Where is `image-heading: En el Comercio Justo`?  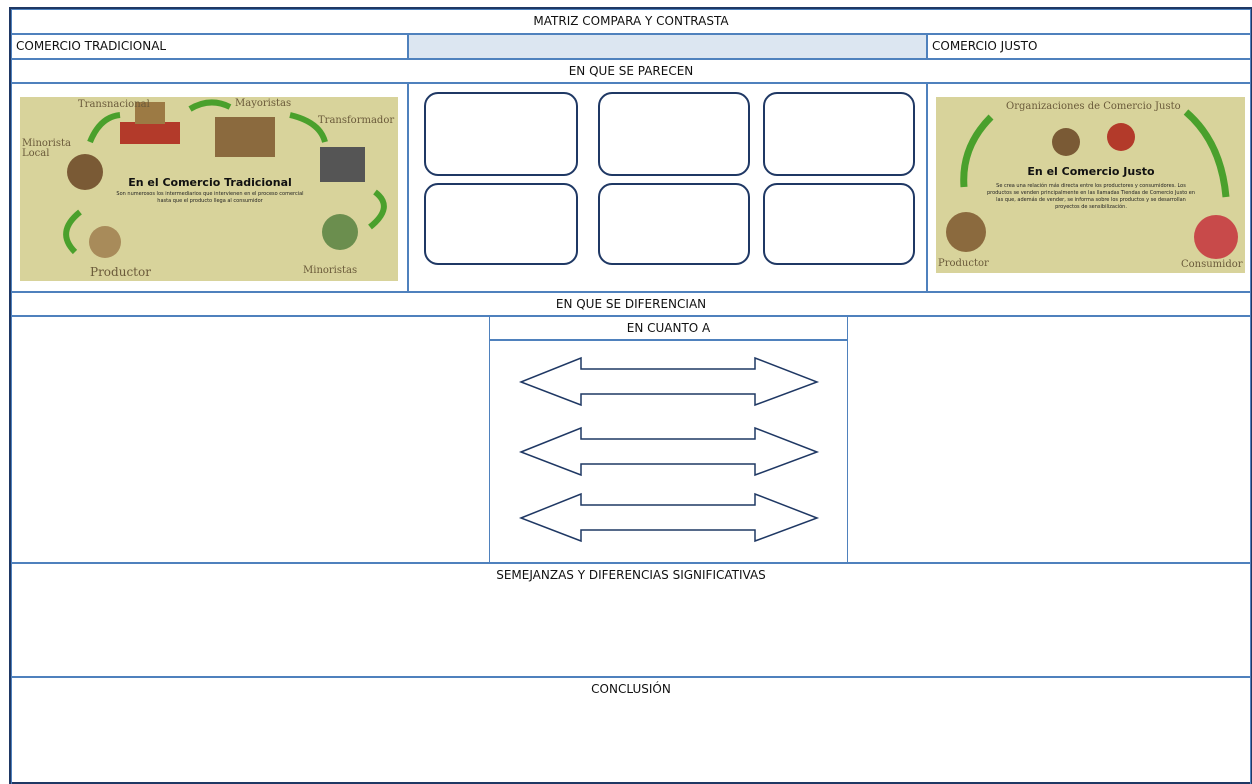
image-heading: En el Comercio Justo is located at coordinates (1091, 171).